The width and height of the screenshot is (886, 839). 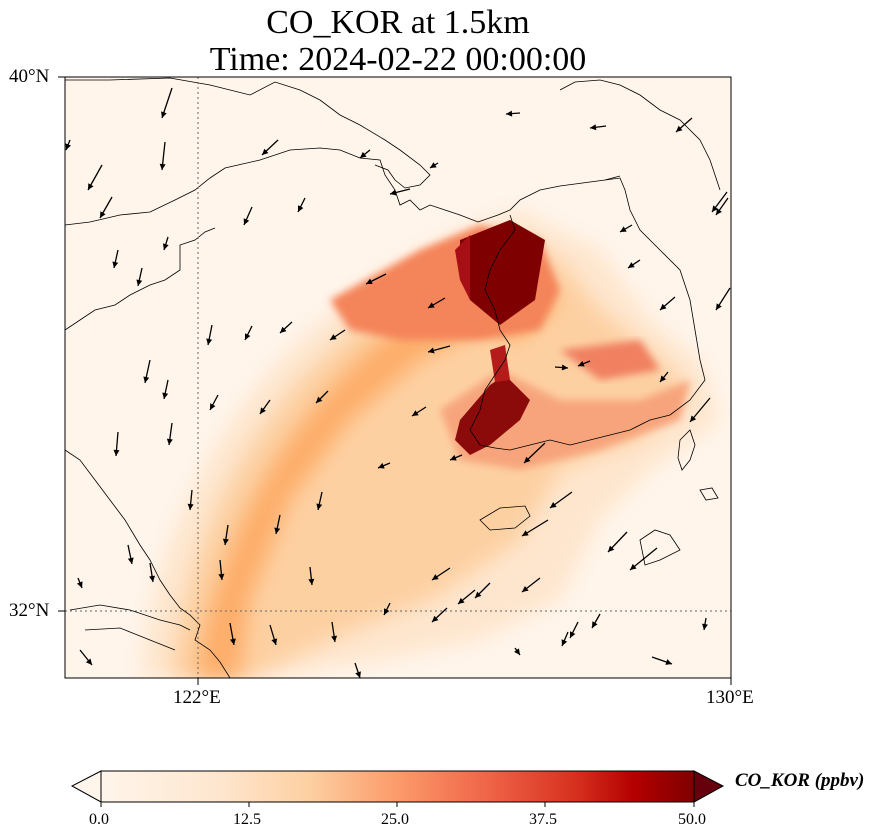 I want to click on island-jeju, so click(x=505, y=518).